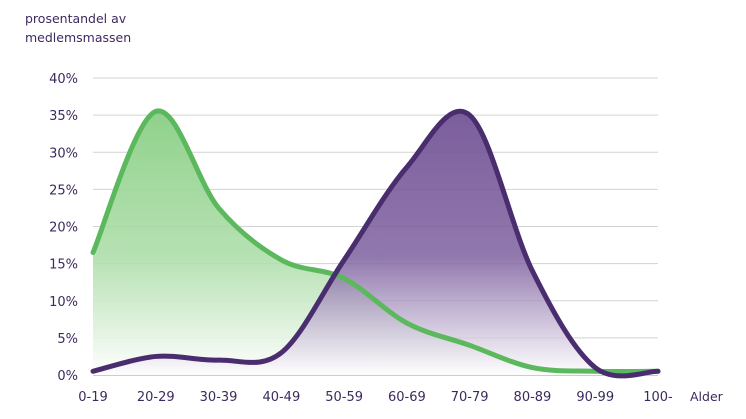 This screenshot has height=419, width=746. I want to click on x-tick-label-8: 90-99, so click(595, 397).